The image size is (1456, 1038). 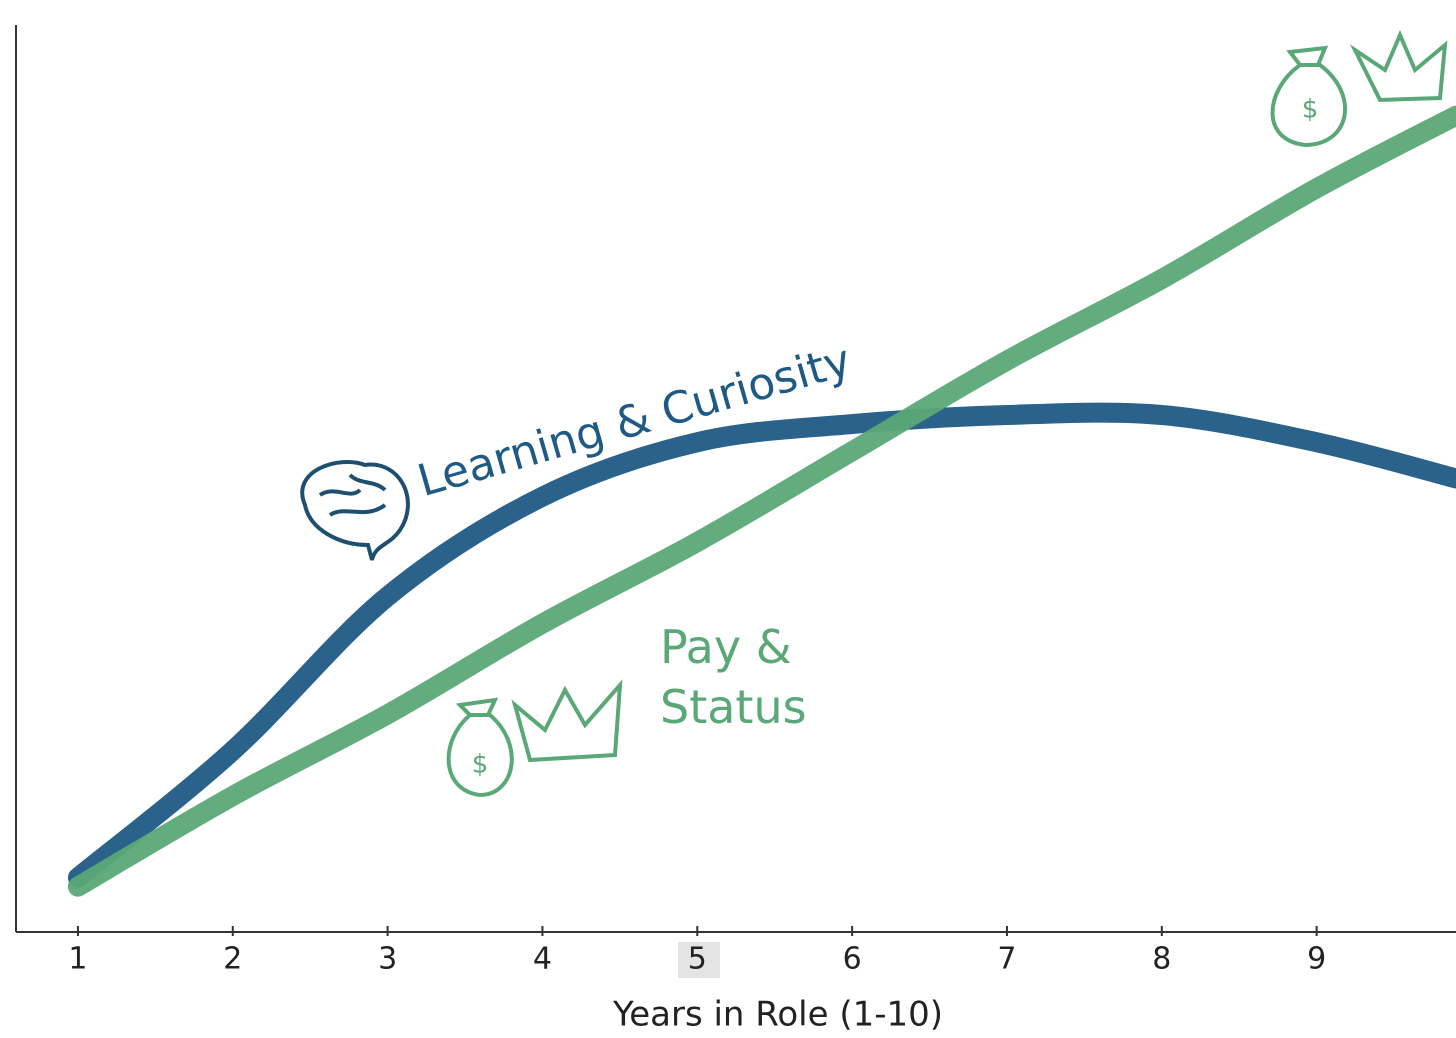 I want to click on x-tick-label: 5, so click(x=697, y=959).